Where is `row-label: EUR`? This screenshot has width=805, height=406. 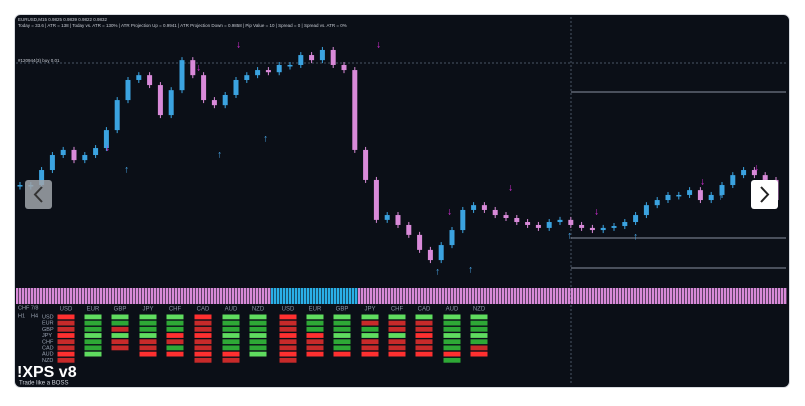 row-label: EUR is located at coordinates (48, 324).